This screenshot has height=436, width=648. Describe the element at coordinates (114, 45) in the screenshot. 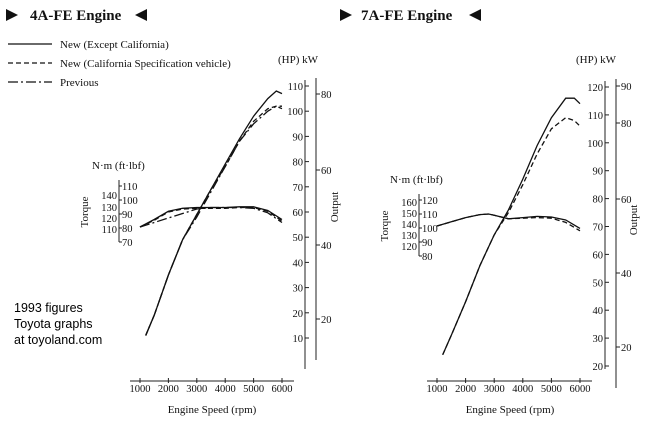

I see `legend-label-new: New (Except California)` at that location.